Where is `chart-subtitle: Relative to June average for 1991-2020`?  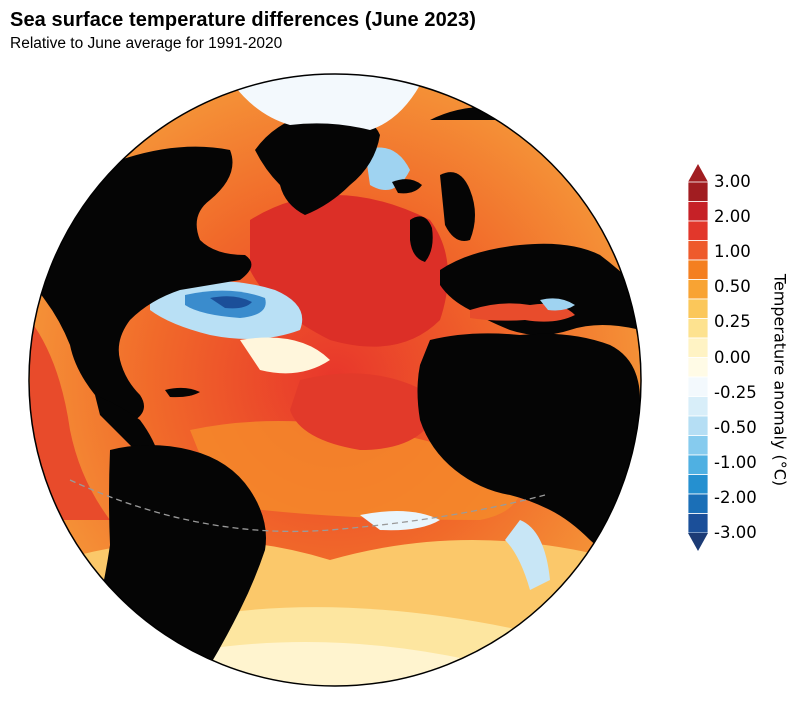 chart-subtitle: Relative to June average for 1991-2020 is located at coordinates (146, 43).